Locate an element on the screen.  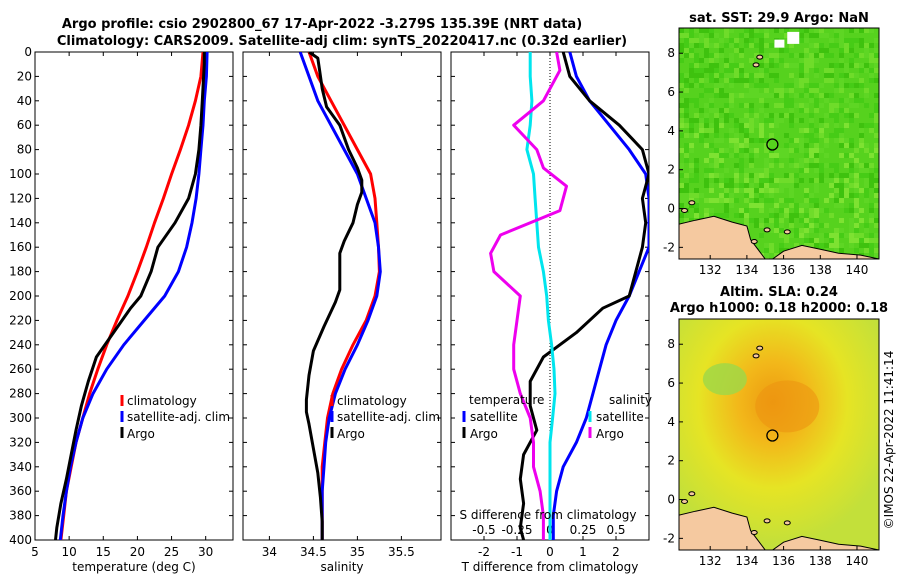
map-y-tick-label: 6 is located at coordinates (671, 92).